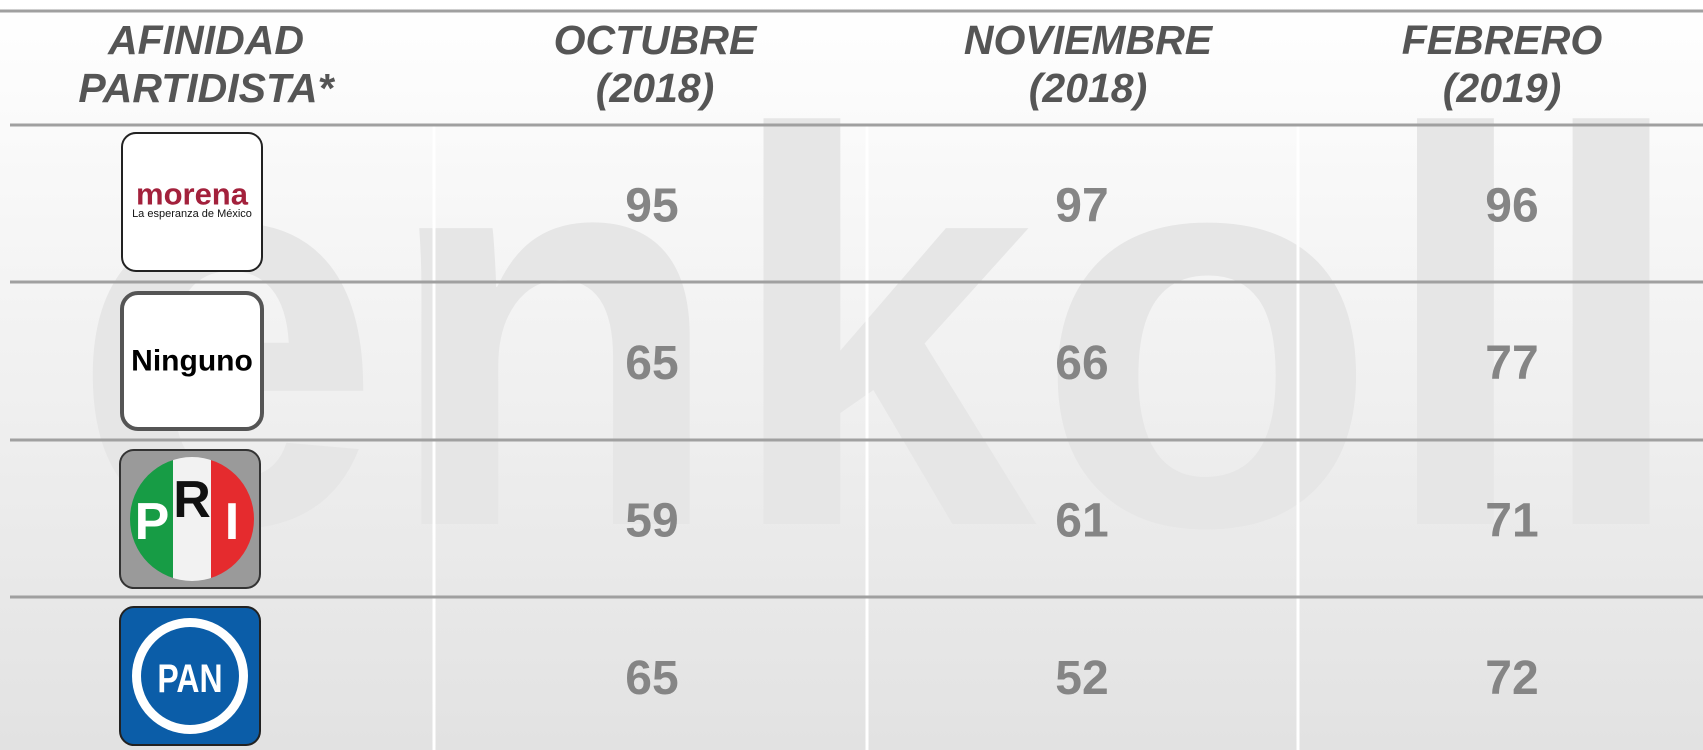 This screenshot has height=750, width=1703. Describe the element at coordinates (205, 40) in the screenshot. I see `header-cell: AFINIDAD` at that location.